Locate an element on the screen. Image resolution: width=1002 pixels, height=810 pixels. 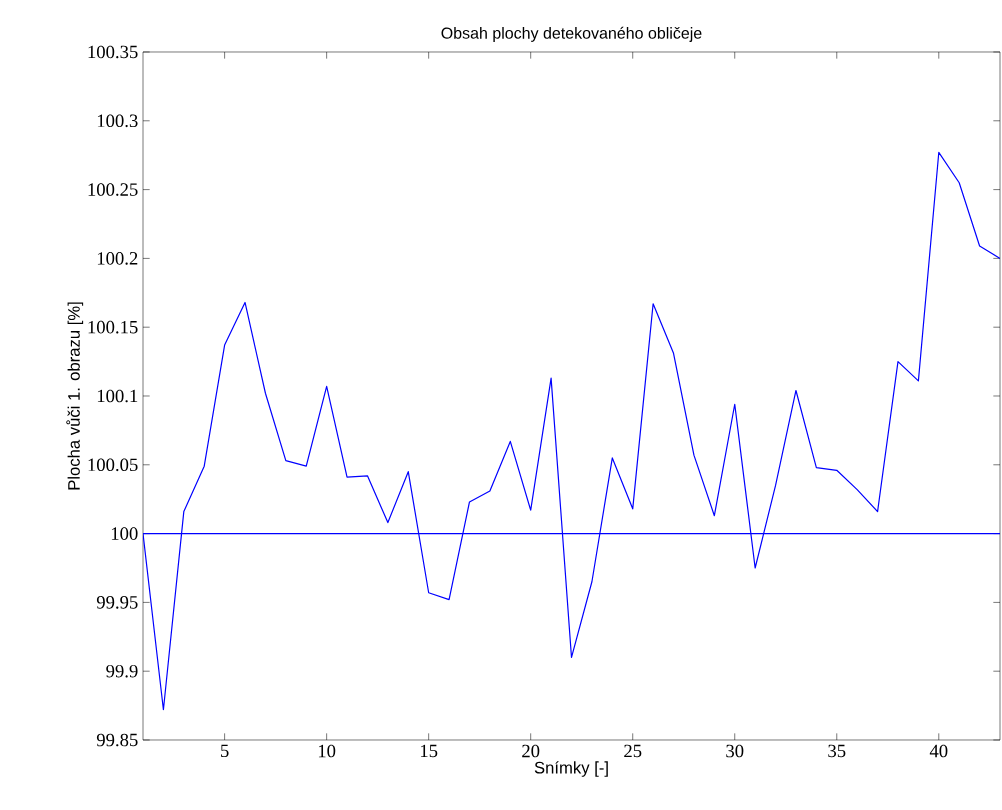
chart-title: Obsah plochy detekovaného obličeje is located at coordinates (571, 34).